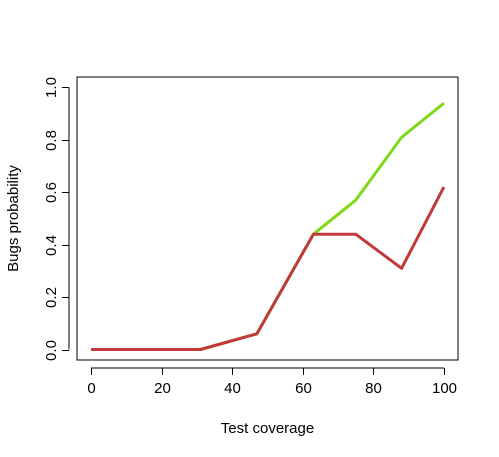 This screenshot has width=499, height=457. Describe the element at coordinates (91, 388) in the screenshot. I see `x-tick-label: 0` at that location.